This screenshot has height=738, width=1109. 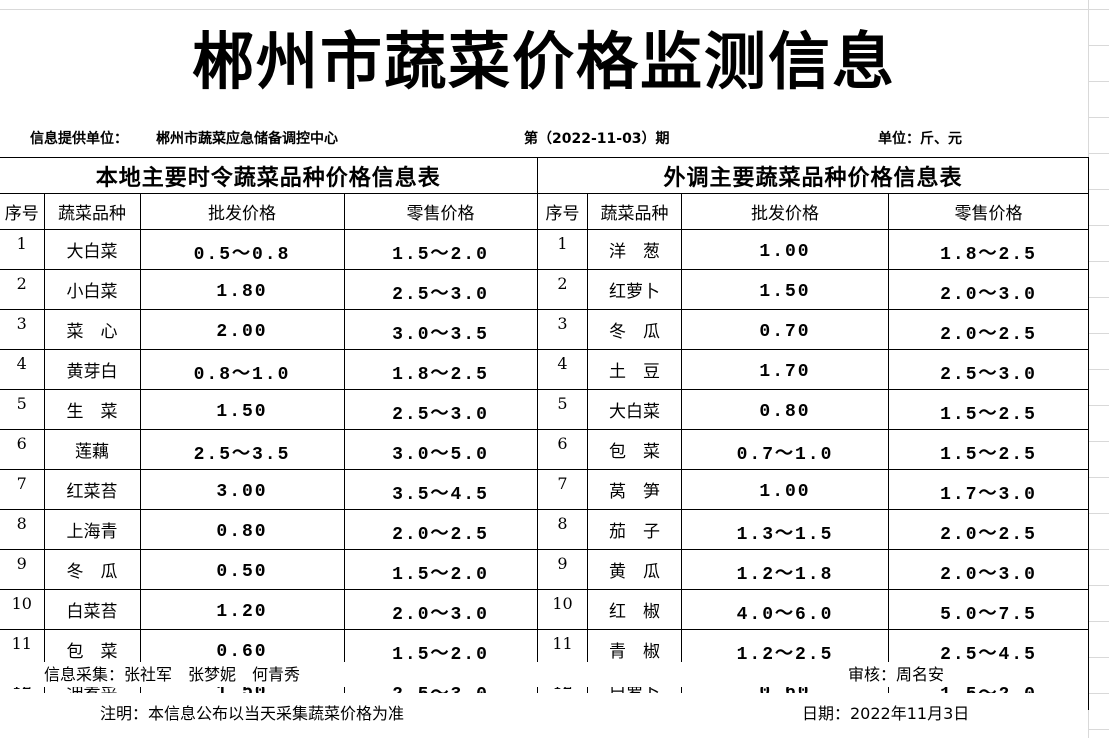 I want to click on cell-retail: 2.0～3.0, so click(x=988, y=569).